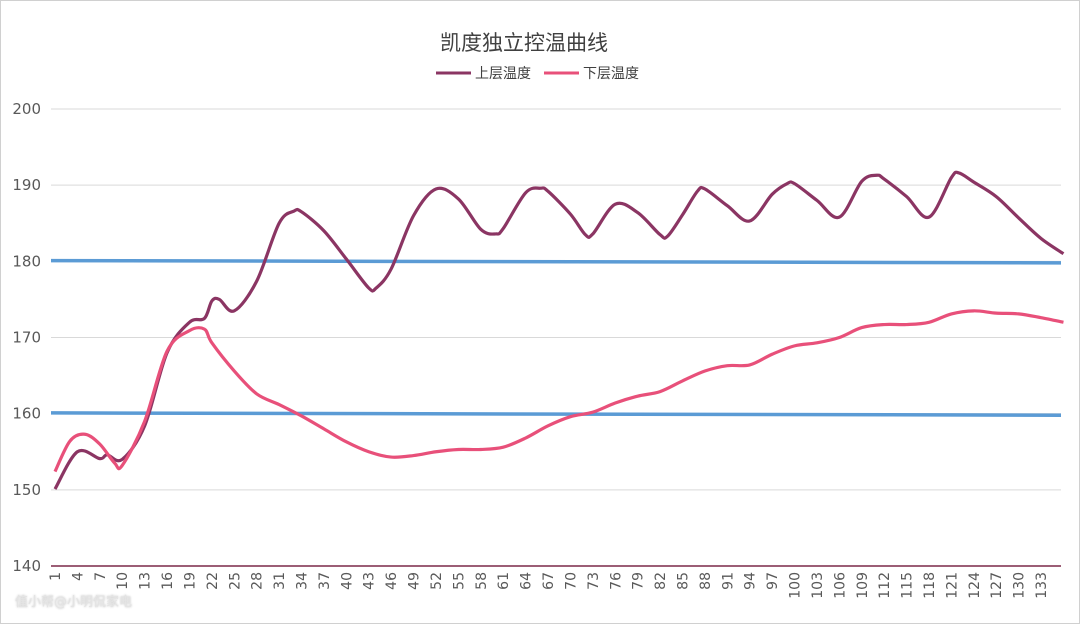 Image resolution: width=1080 pixels, height=625 pixels. Describe the element at coordinates (146, 581) in the screenshot. I see `x-tick-label: 13` at that location.